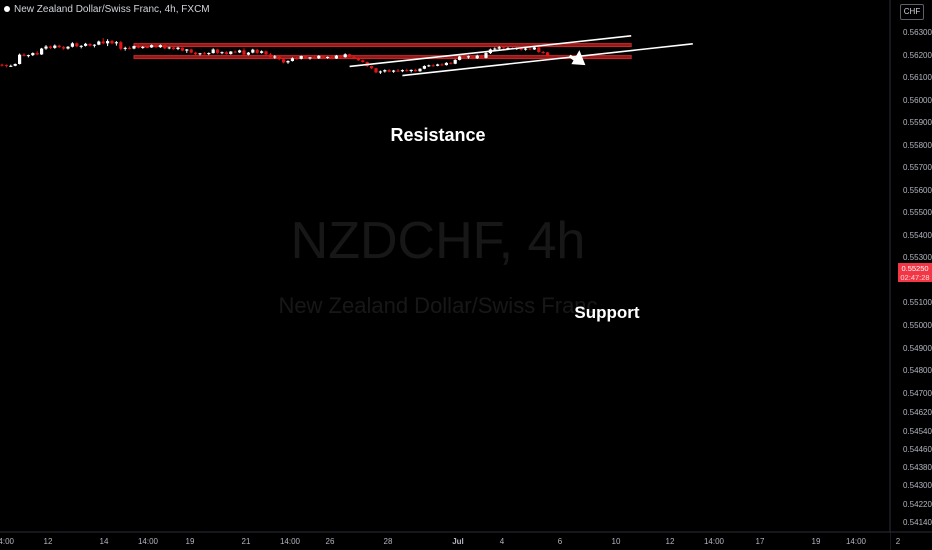  What do you see at coordinates (437, 305) in the screenshot?
I see `watermark-name: New Zealand Dollar/Swiss Franc` at bounding box center [437, 305].